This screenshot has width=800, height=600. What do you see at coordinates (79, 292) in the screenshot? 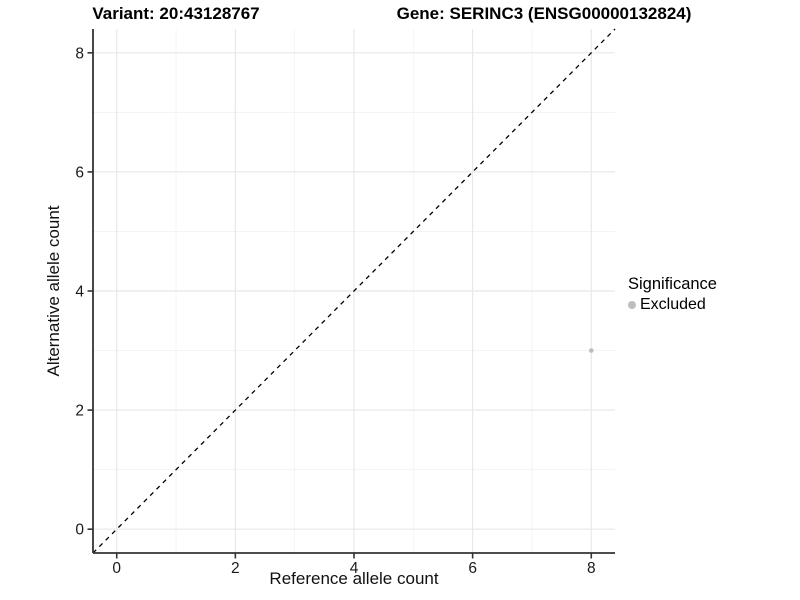
I see `y-tick-label: 4` at bounding box center [79, 292].